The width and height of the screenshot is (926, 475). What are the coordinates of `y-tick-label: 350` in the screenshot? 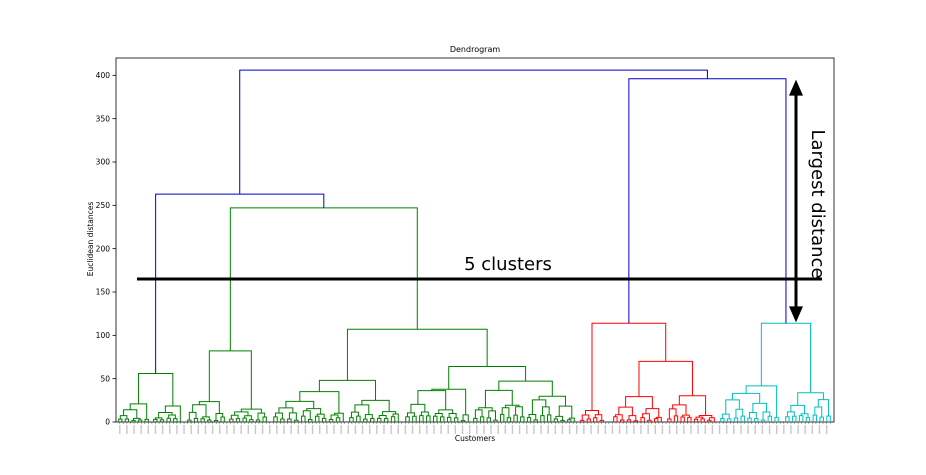 It's located at (103, 118).